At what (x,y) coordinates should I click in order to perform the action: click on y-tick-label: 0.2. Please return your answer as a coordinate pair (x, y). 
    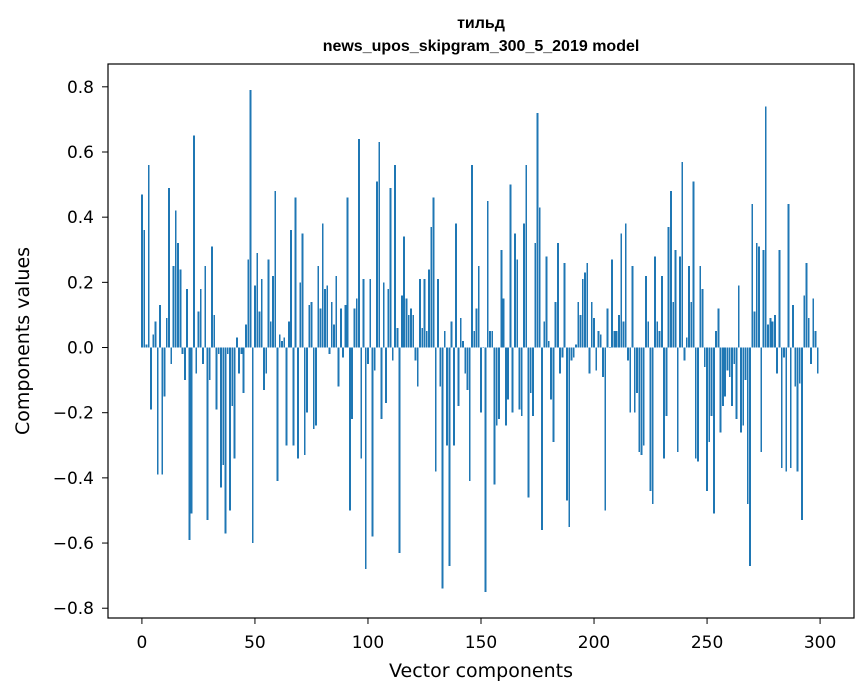
    Looking at the image, I should click on (80, 283).